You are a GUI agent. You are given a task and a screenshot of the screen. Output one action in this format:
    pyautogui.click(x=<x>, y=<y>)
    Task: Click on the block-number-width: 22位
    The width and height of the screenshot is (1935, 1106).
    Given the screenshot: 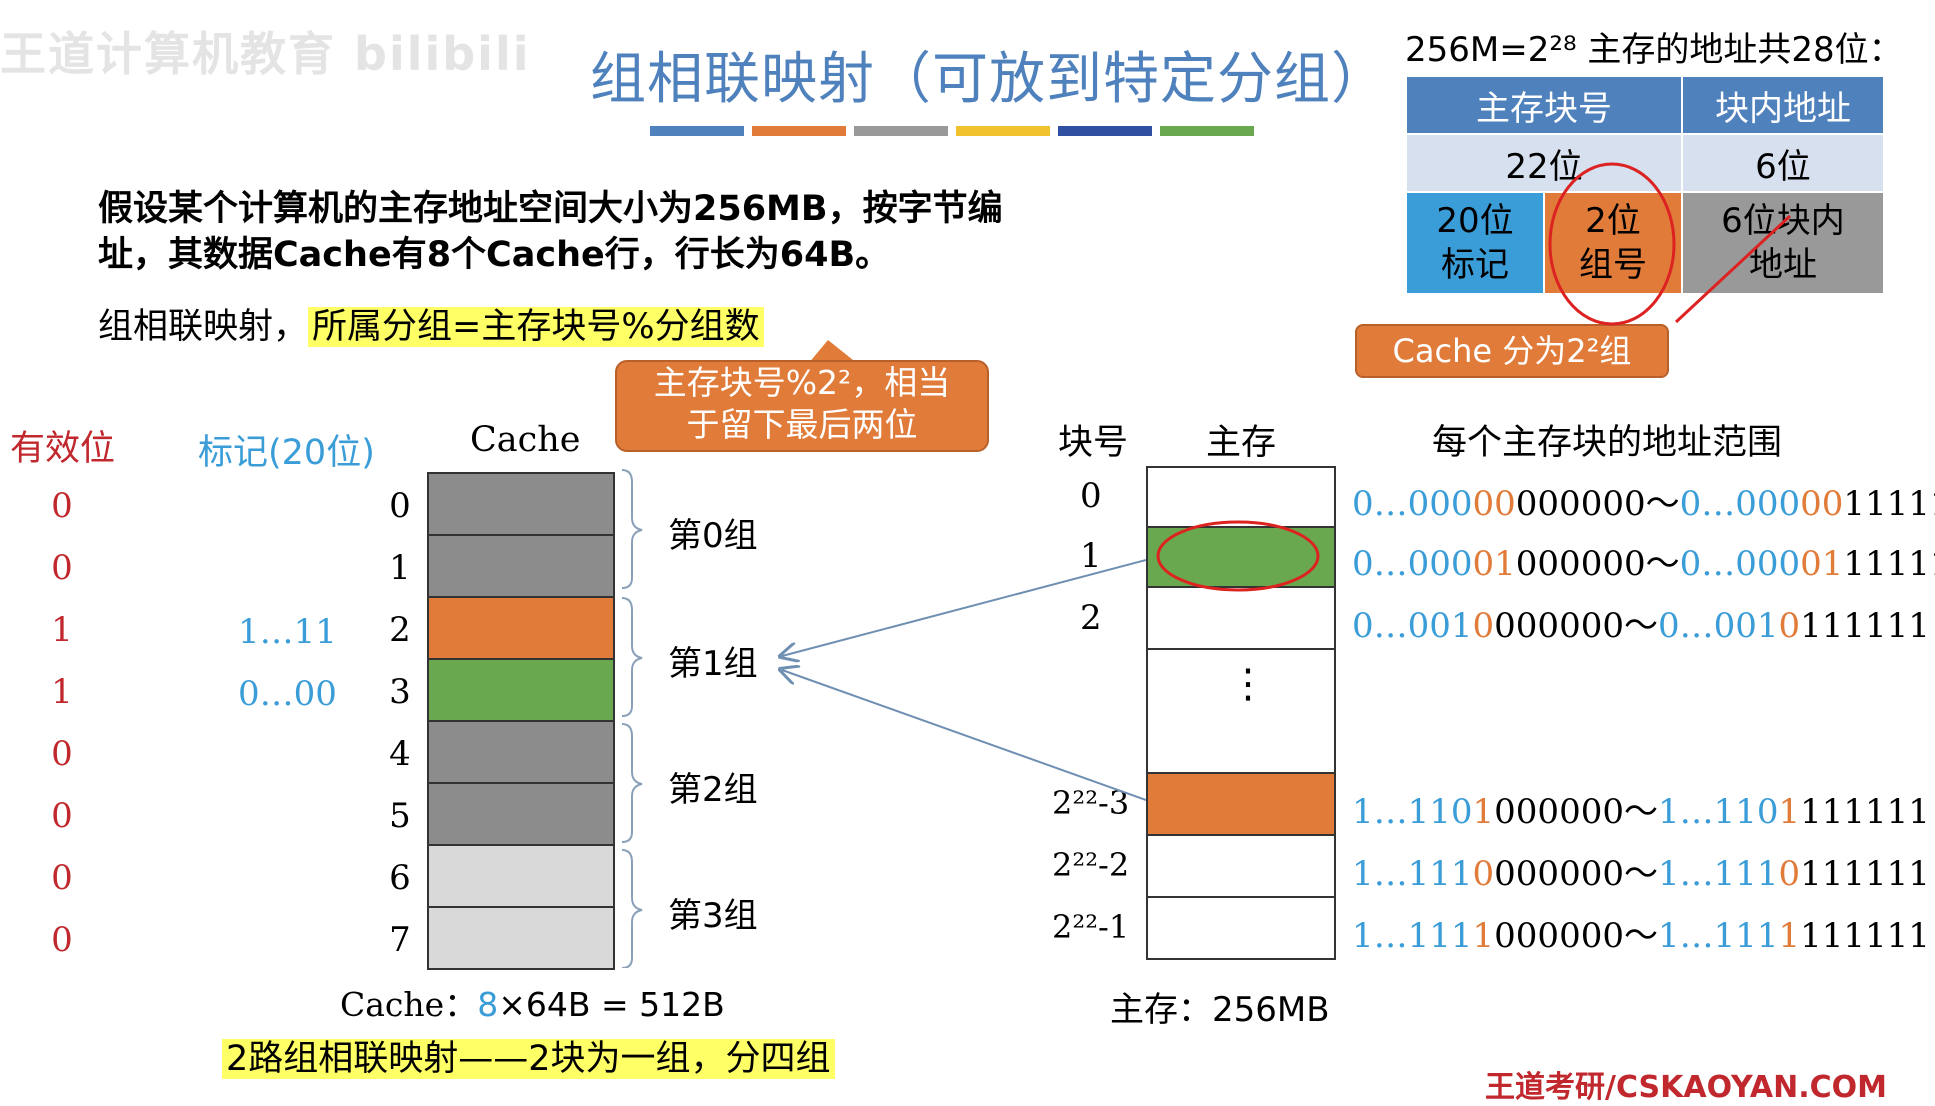 What is the action you would take?
    pyautogui.click(x=1544, y=163)
    